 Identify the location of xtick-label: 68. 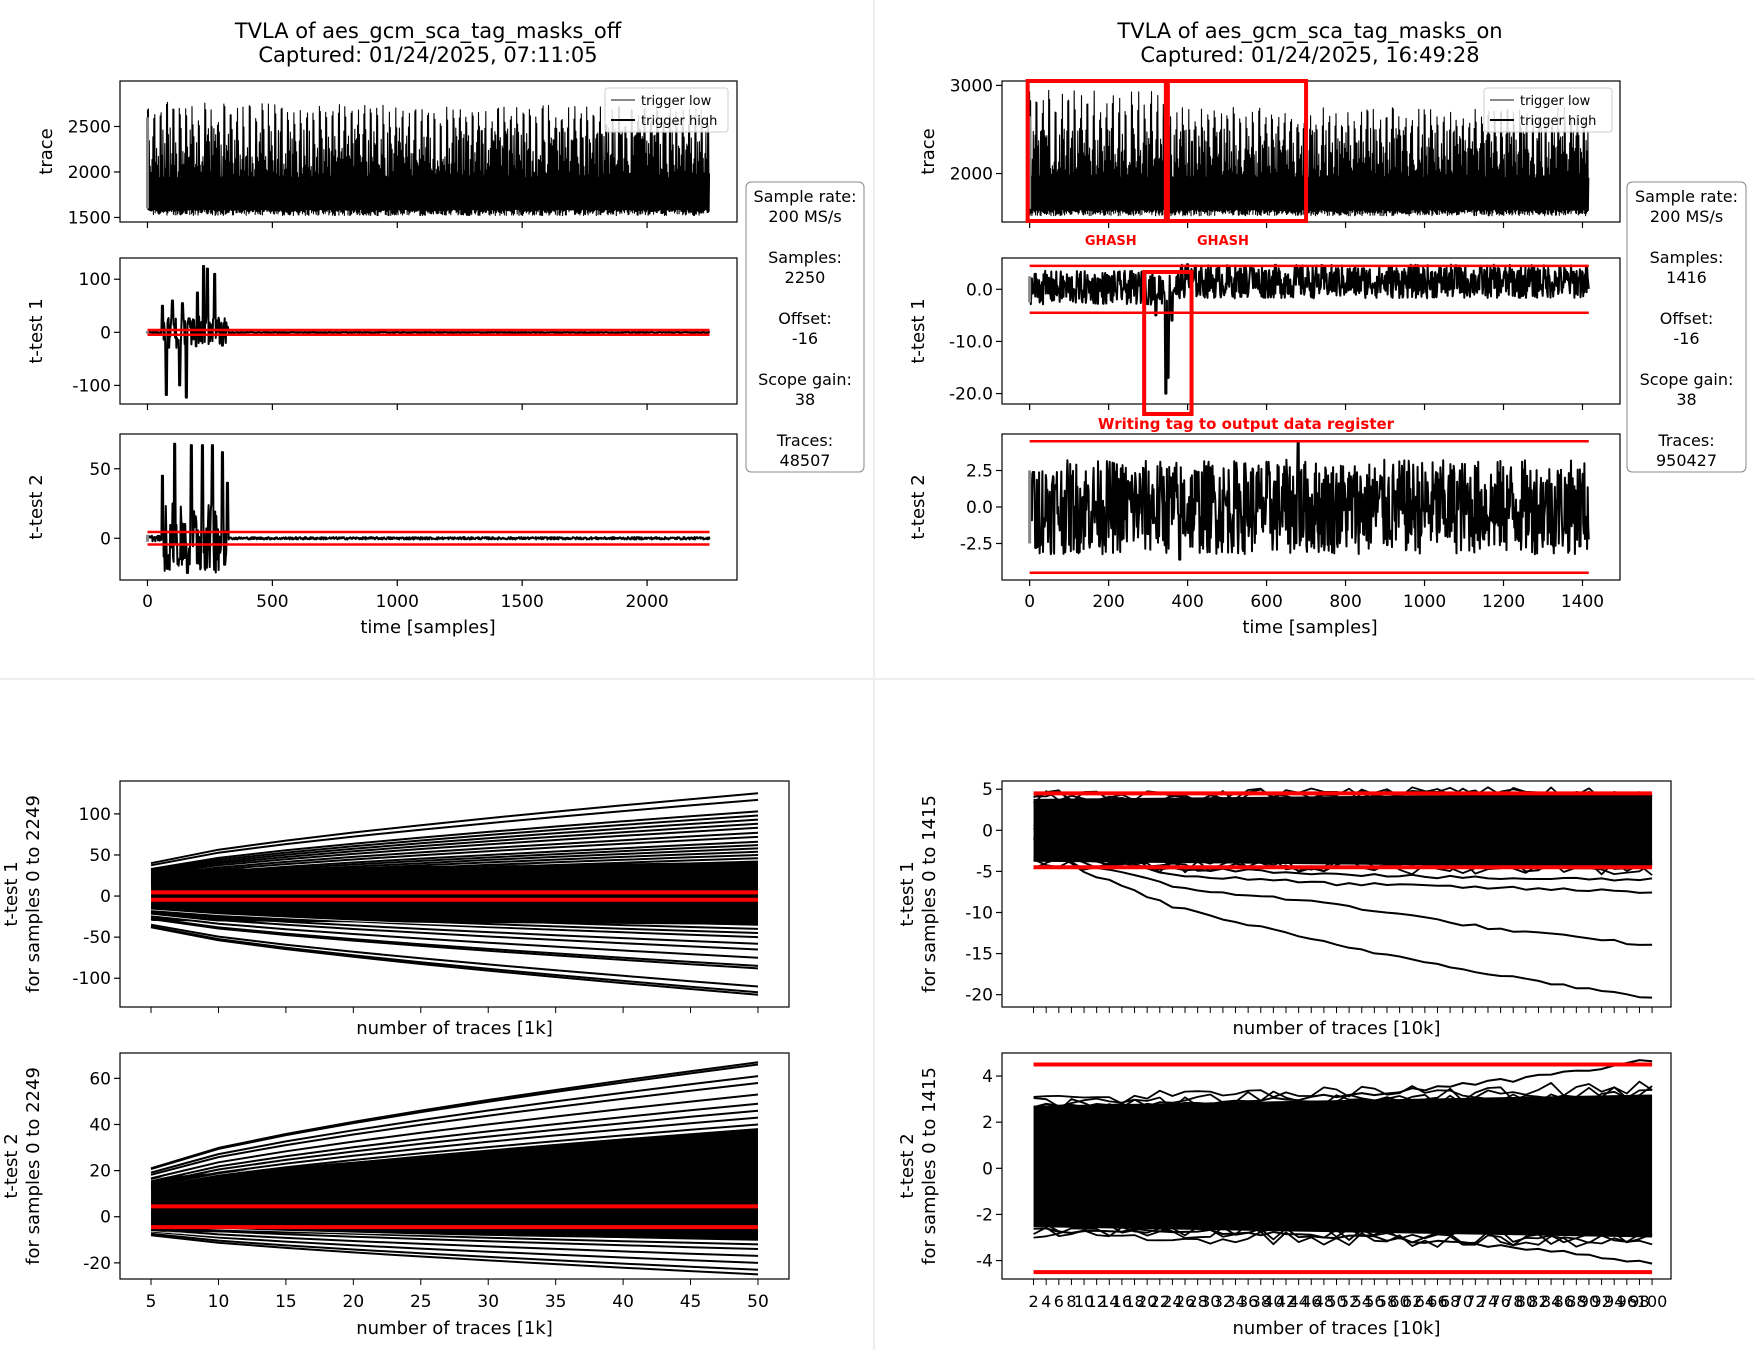
(1450, 1301).